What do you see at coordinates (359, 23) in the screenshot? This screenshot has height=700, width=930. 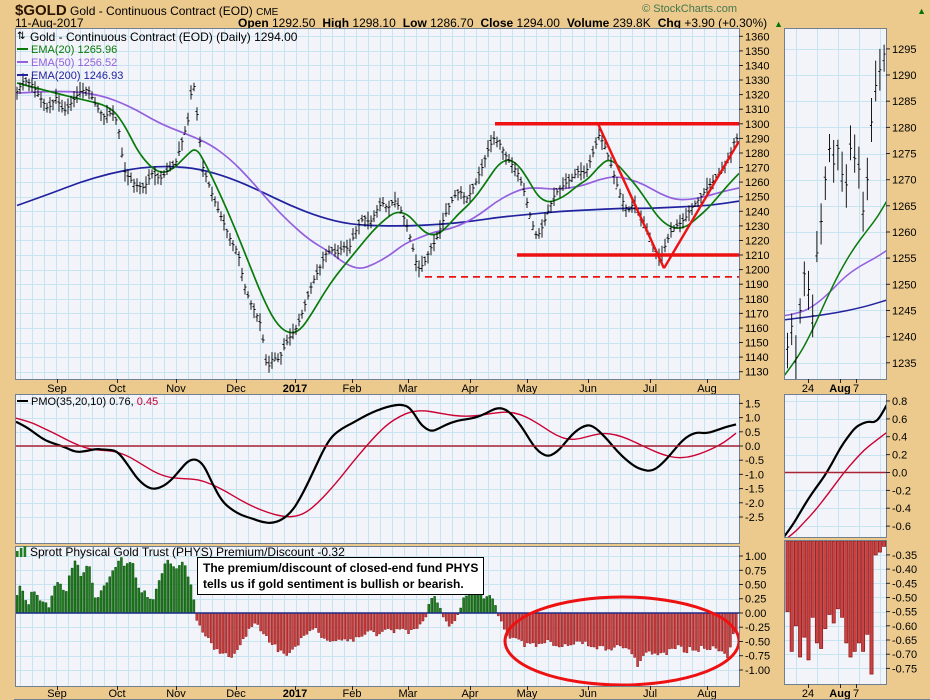 I see `quote-item: High 1298.10` at bounding box center [359, 23].